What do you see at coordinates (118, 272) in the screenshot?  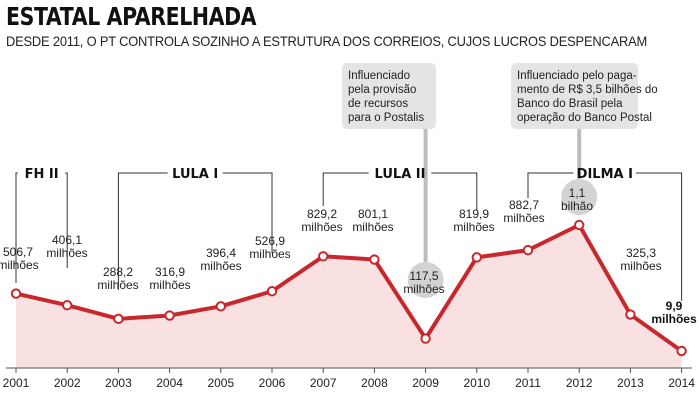 I see `value-label-2003: 288,2` at bounding box center [118, 272].